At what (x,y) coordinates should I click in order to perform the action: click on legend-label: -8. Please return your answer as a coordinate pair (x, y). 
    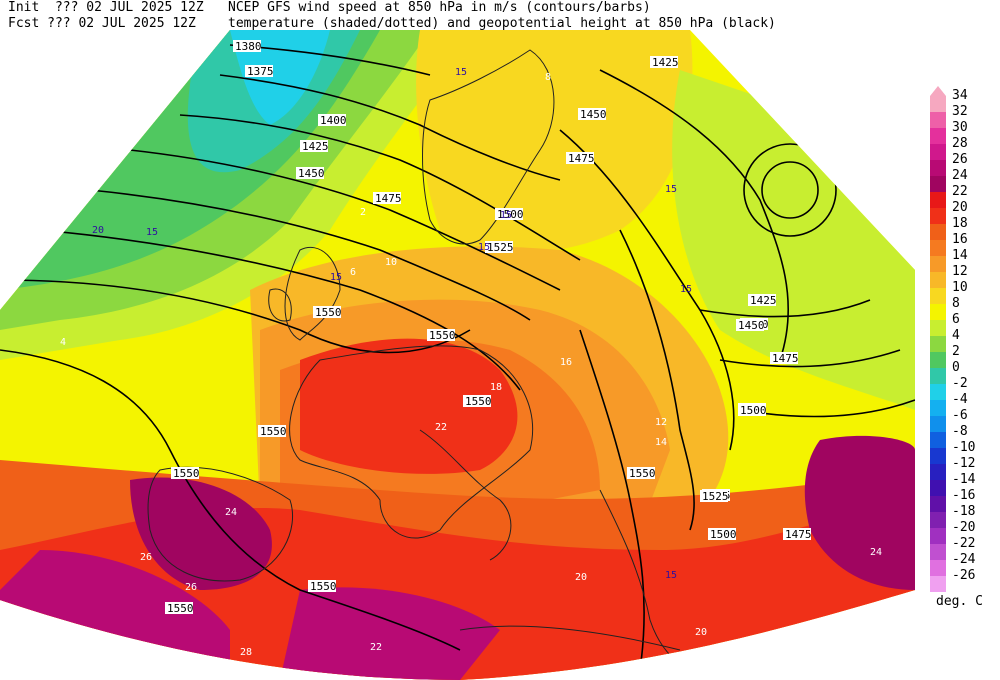
    Looking at the image, I should click on (960, 431).